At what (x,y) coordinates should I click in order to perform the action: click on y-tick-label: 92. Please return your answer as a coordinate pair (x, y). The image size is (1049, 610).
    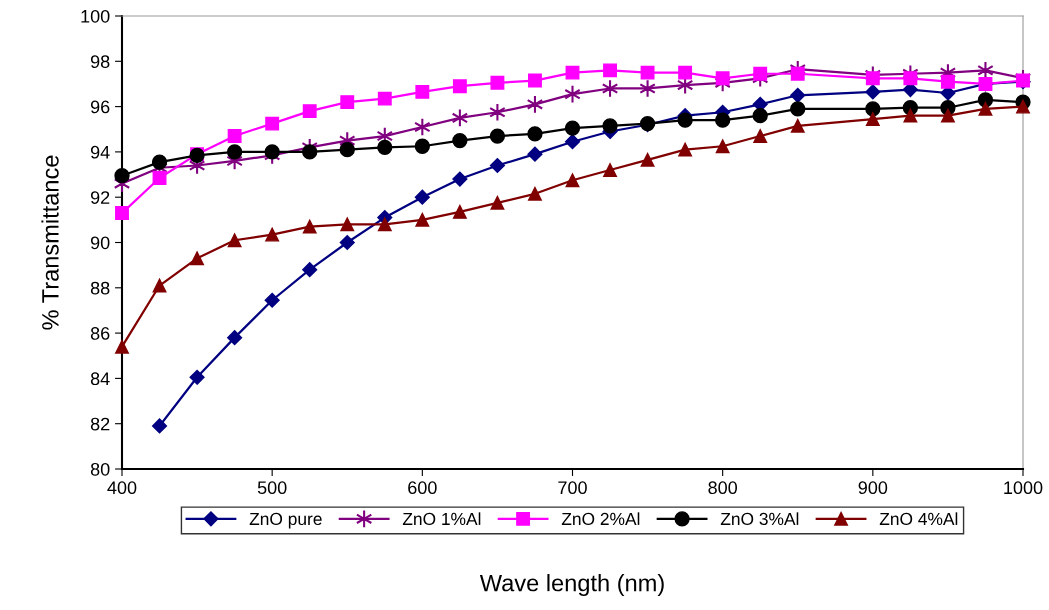
    Looking at the image, I should click on (100, 197).